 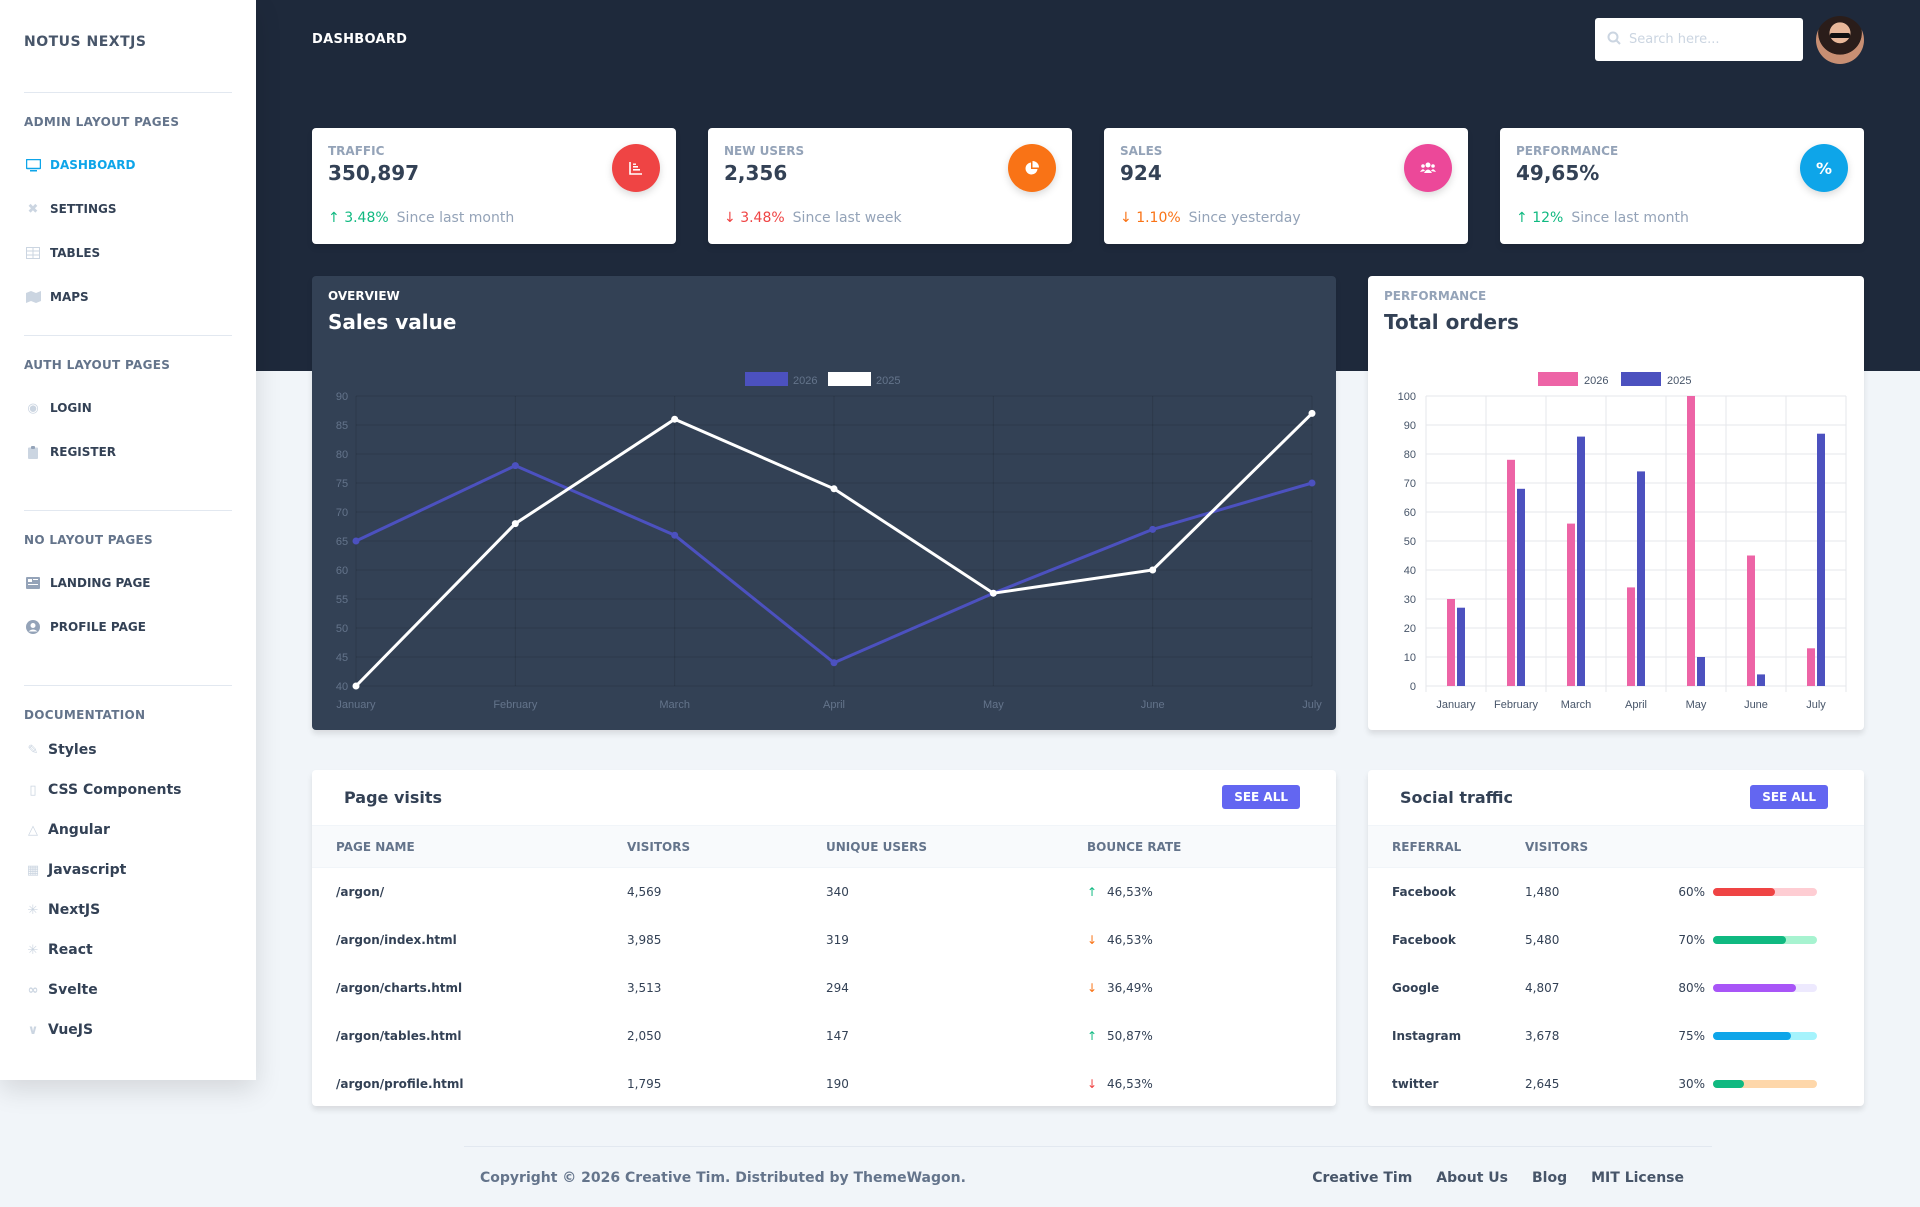 I want to click on sidebar-item-label: DASHBOARD, so click(x=93, y=165).